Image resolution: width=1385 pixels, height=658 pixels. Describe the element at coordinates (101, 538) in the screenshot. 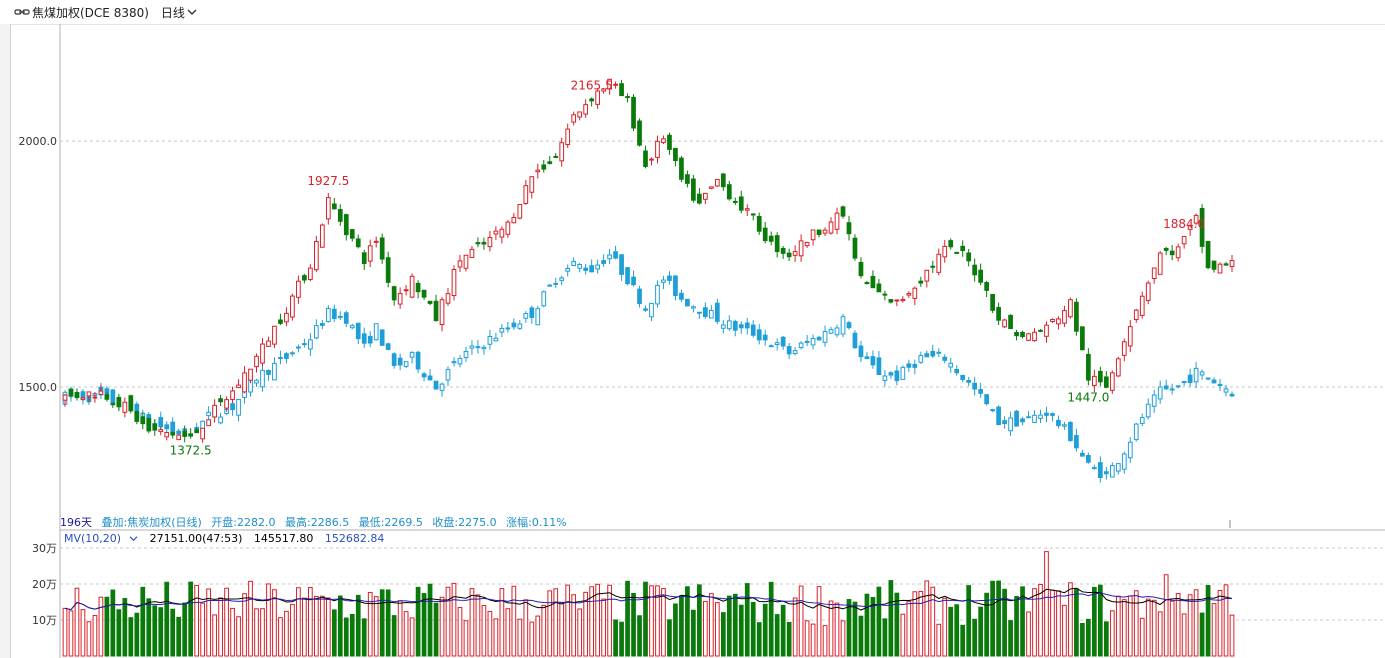

I see `mv-dropdown: MV(10,20)` at that location.